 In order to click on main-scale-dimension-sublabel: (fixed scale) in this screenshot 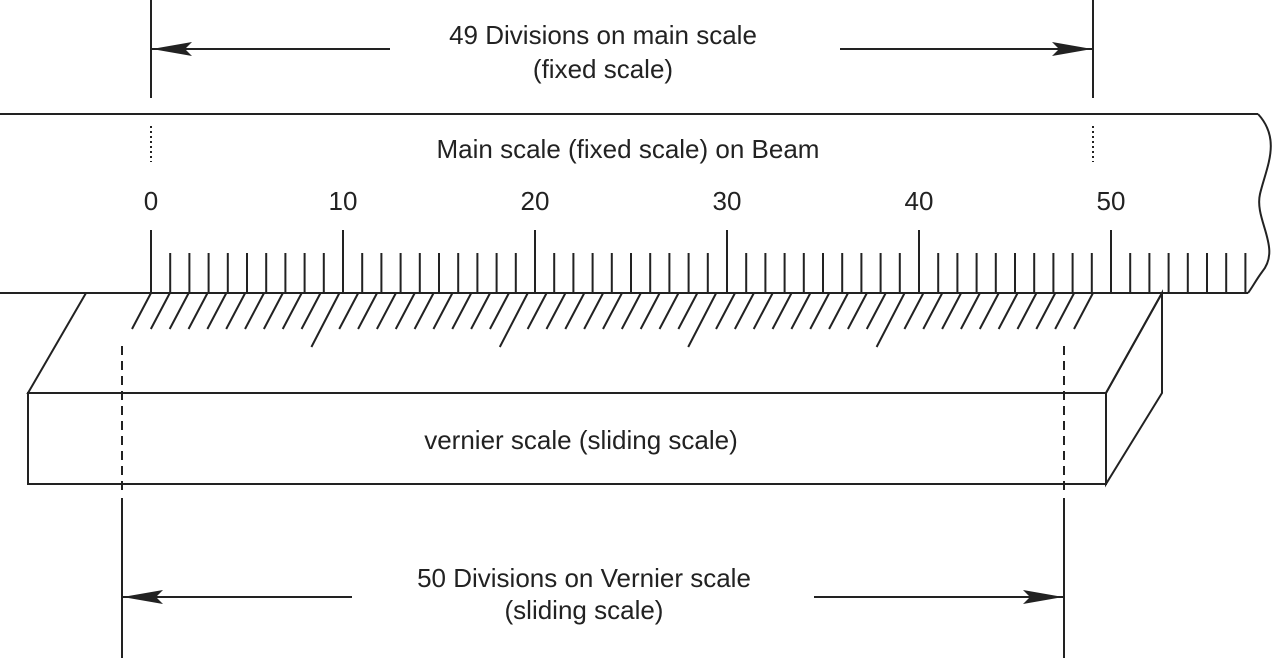, I will do `click(603, 69)`.